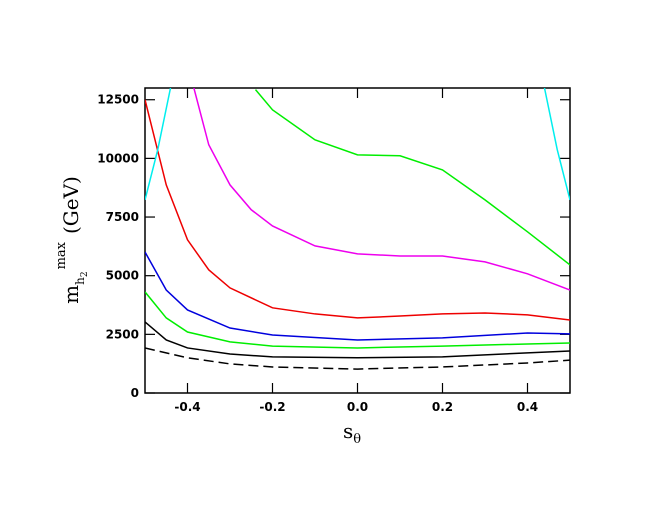 Image resolution: width=654 pixels, height=509 pixels. Describe the element at coordinates (357, 407) in the screenshot. I see `x-tick-label: 0.0` at that location.